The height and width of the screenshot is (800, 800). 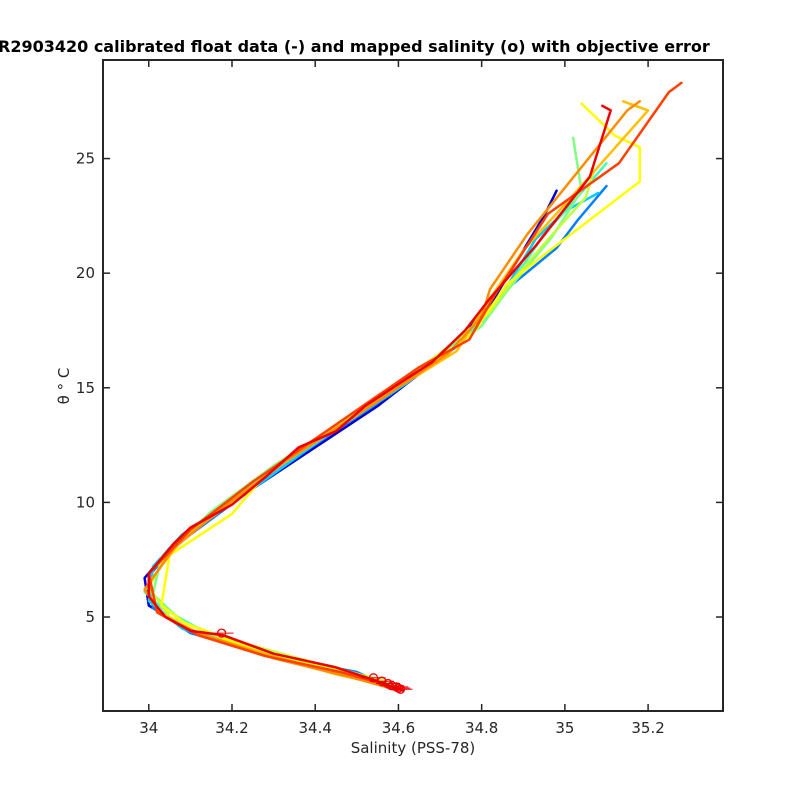 I want to click on x-tick-label-3: 34.4, so click(x=315, y=728).